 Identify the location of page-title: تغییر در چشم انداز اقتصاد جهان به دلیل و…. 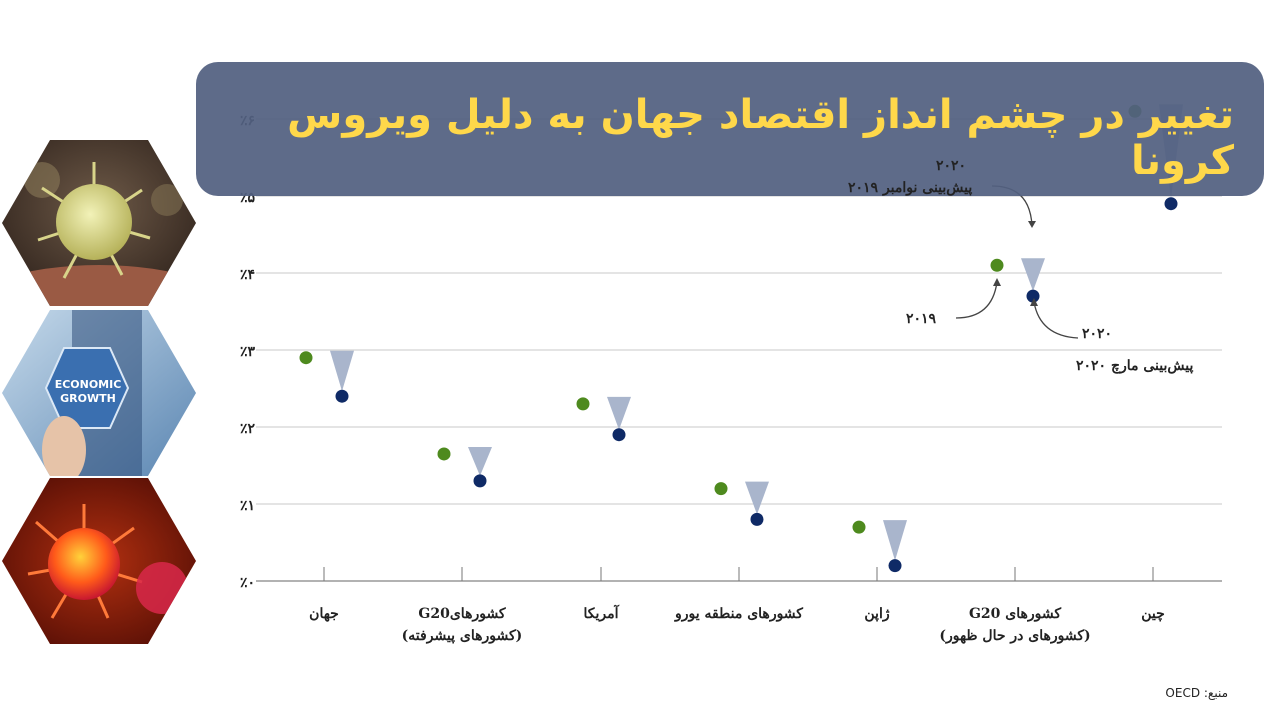
(761, 138).